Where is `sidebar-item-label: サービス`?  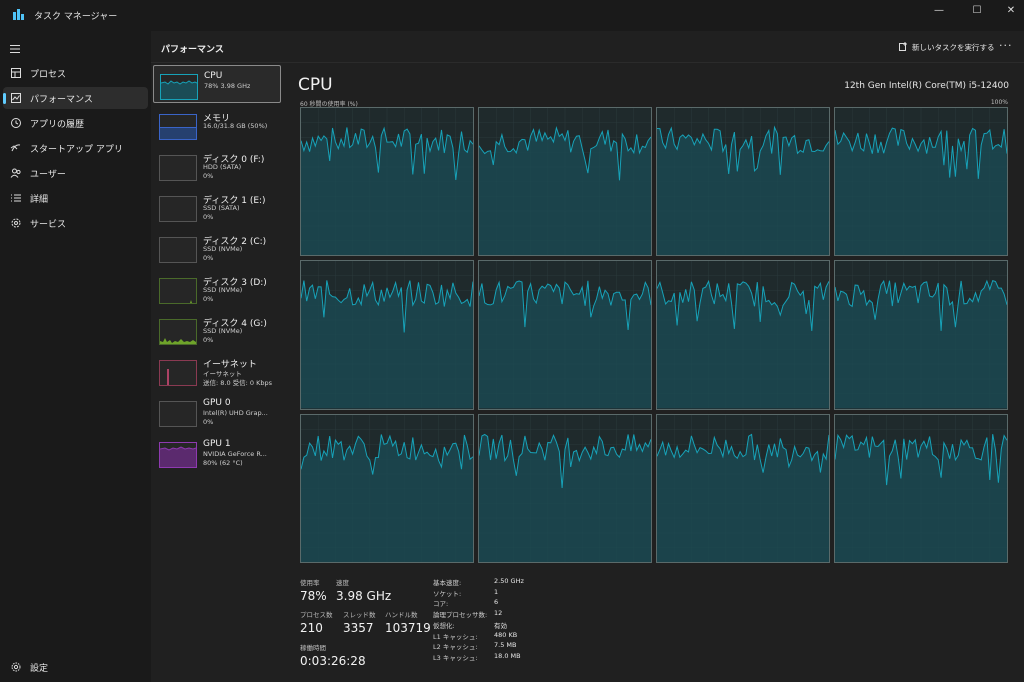 sidebar-item-label: サービス is located at coordinates (48, 225).